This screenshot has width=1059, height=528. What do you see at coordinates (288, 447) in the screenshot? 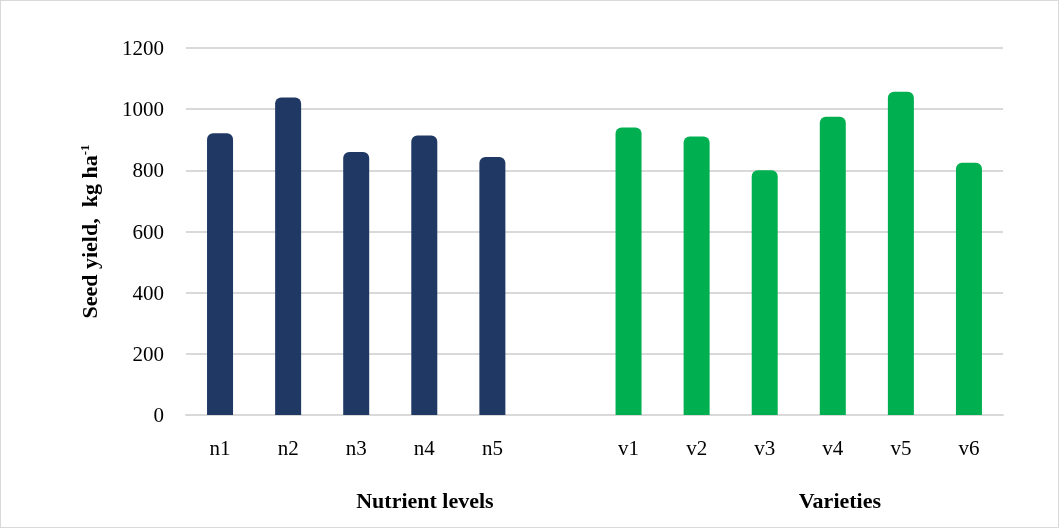
I see `x-tick-label: n2` at bounding box center [288, 447].